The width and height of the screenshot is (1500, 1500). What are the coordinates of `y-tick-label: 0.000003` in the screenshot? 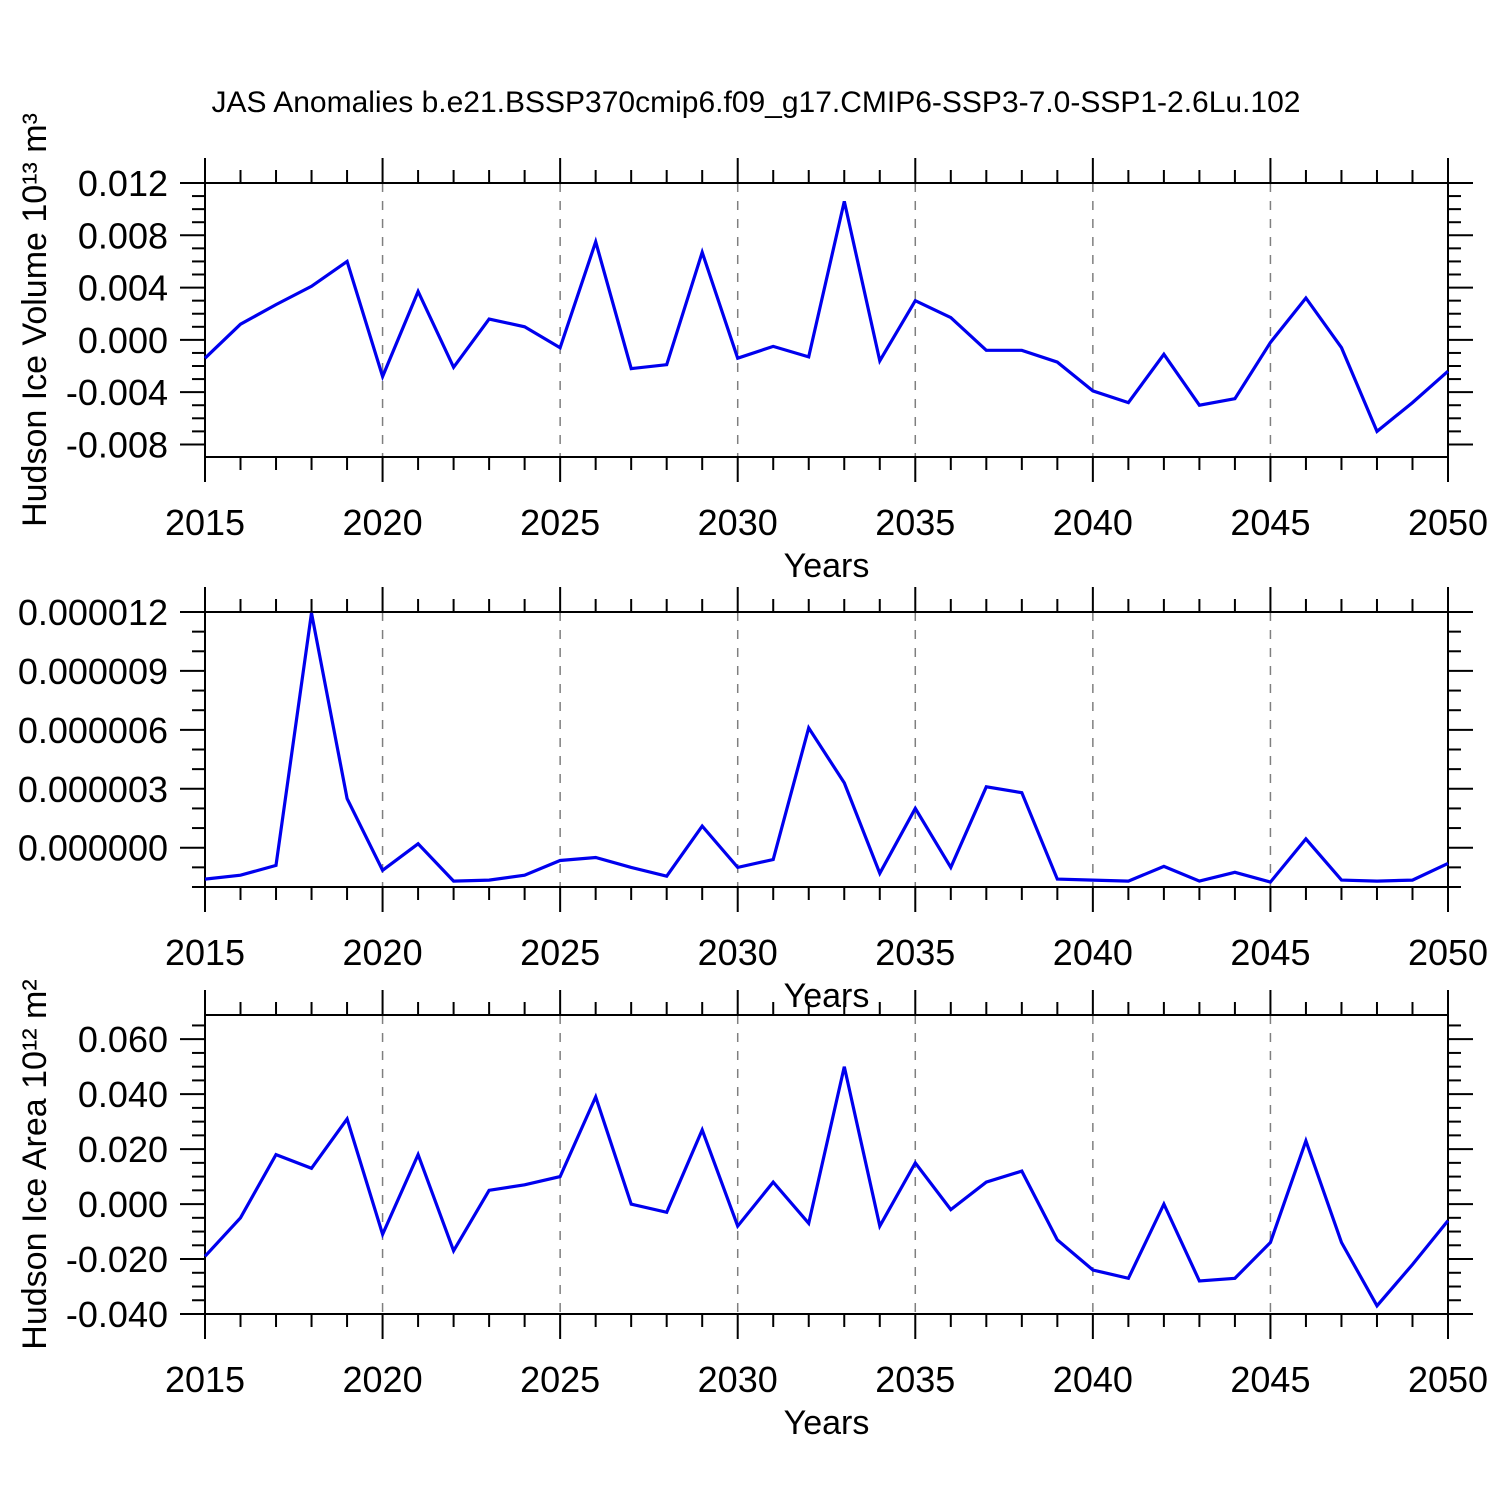 It's located at (93, 789).